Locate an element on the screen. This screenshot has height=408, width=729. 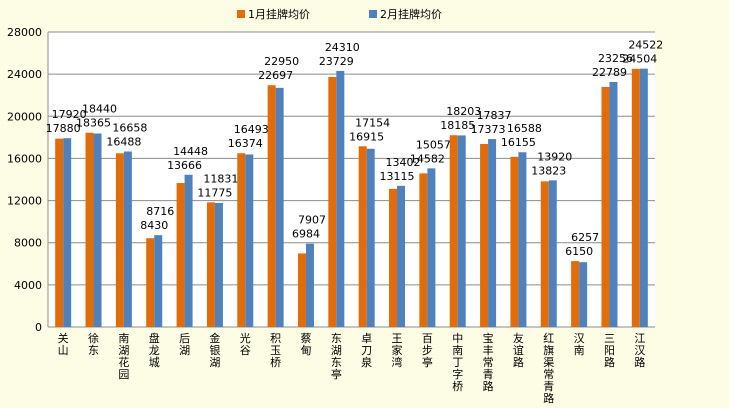
x-tick-label: 友谊路 is located at coordinates (518, 350).